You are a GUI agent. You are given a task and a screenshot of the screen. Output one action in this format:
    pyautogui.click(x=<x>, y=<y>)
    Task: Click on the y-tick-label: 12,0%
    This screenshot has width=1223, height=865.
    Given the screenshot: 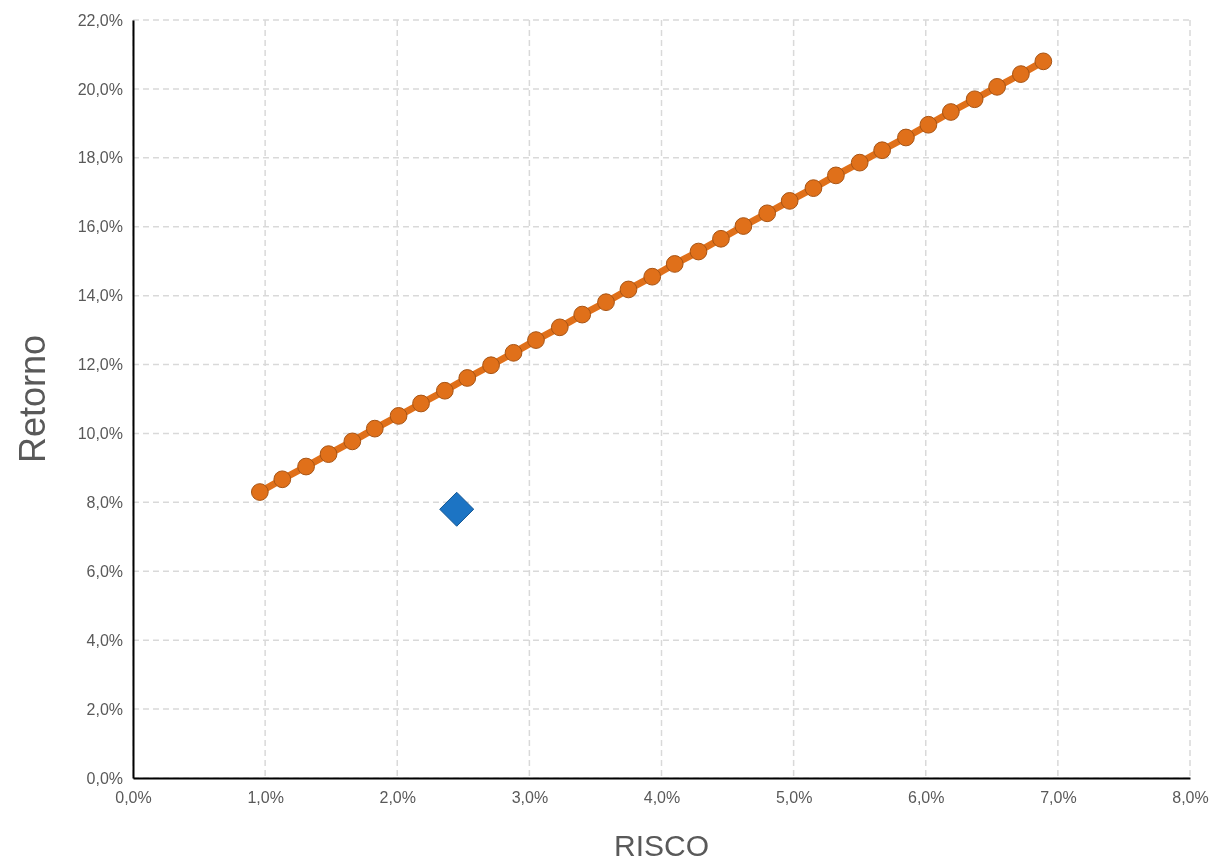 What is the action you would take?
    pyautogui.click(x=100, y=365)
    